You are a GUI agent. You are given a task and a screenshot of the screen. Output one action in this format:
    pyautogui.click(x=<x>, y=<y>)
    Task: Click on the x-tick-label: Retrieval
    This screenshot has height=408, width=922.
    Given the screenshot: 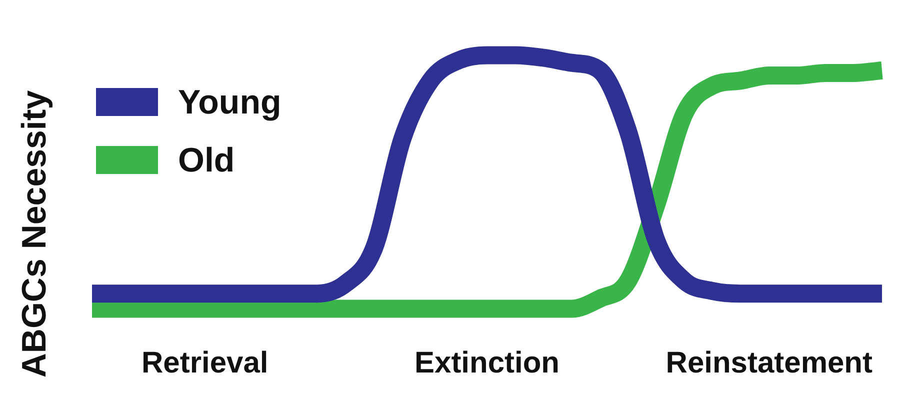 What is the action you would take?
    pyautogui.click(x=204, y=363)
    